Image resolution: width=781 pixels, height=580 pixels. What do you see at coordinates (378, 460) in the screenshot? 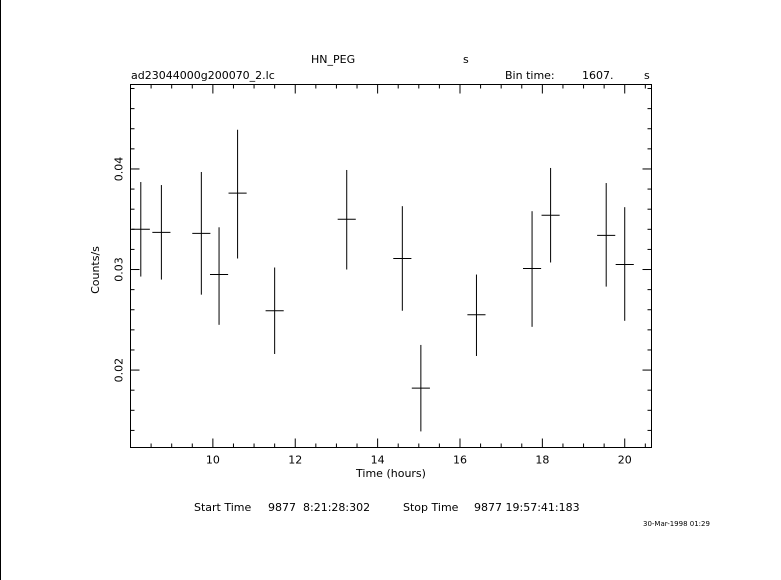
I see `x-tick-label: 14` at bounding box center [378, 460].